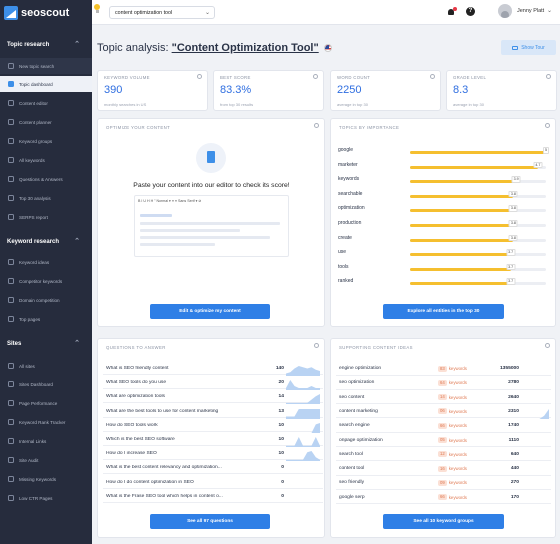 The height and width of the screenshot is (544, 560). I want to click on sidebar-item-serps-report: SERPS report, so click(46, 217).